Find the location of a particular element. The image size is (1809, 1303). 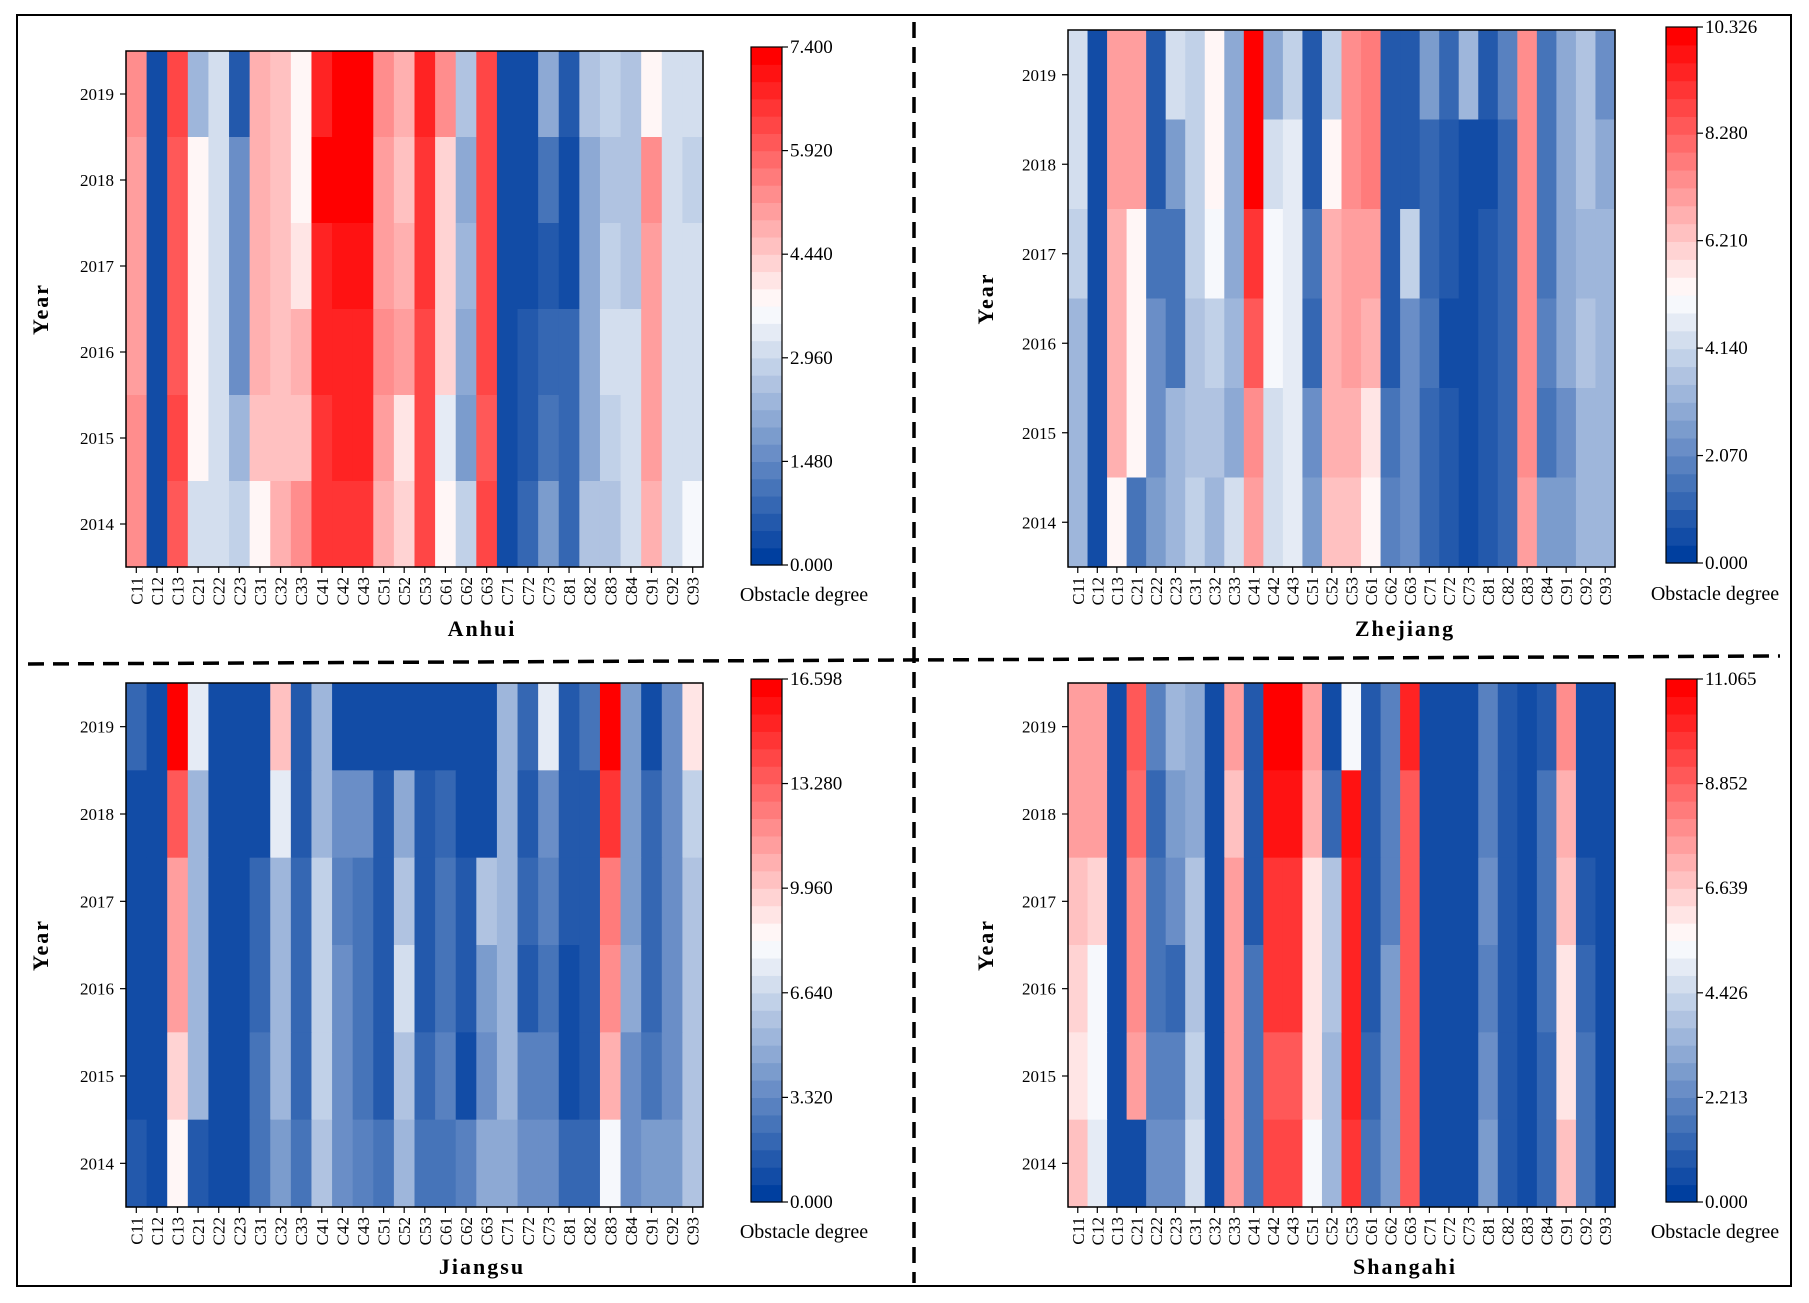

colorbar-tick-label: 13.280 is located at coordinates (816, 784).